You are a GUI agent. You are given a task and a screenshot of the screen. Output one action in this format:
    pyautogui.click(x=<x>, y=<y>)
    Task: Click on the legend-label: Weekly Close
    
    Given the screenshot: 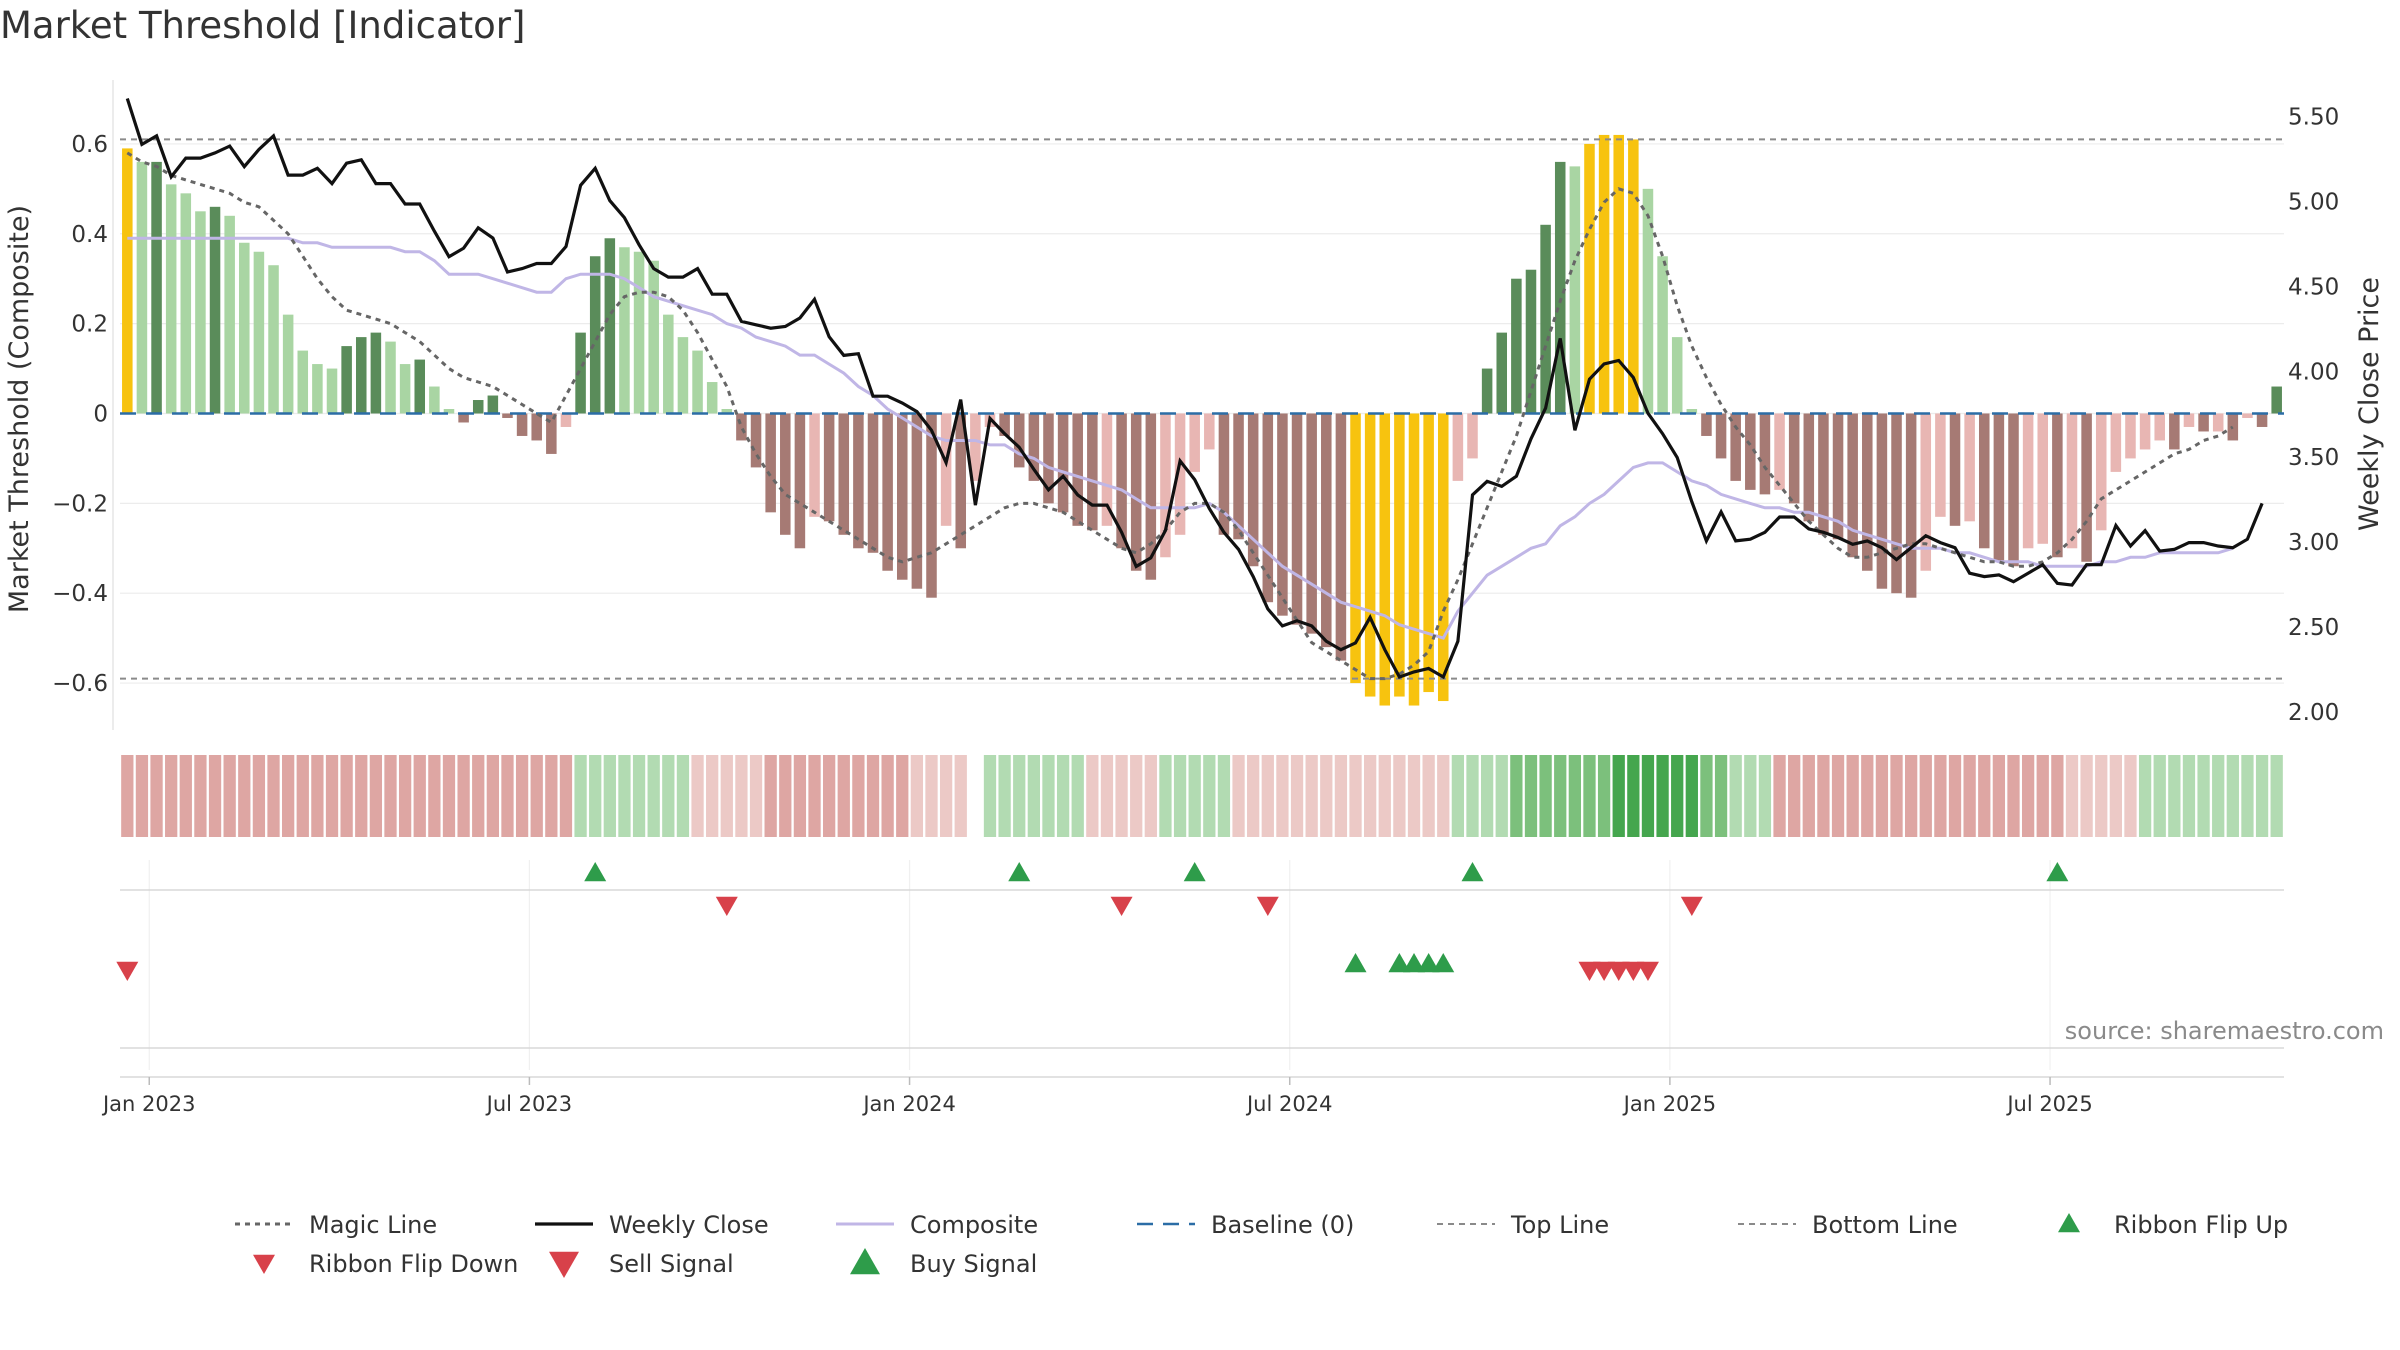 What is the action you would take?
    pyautogui.click(x=689, y=1225)
    